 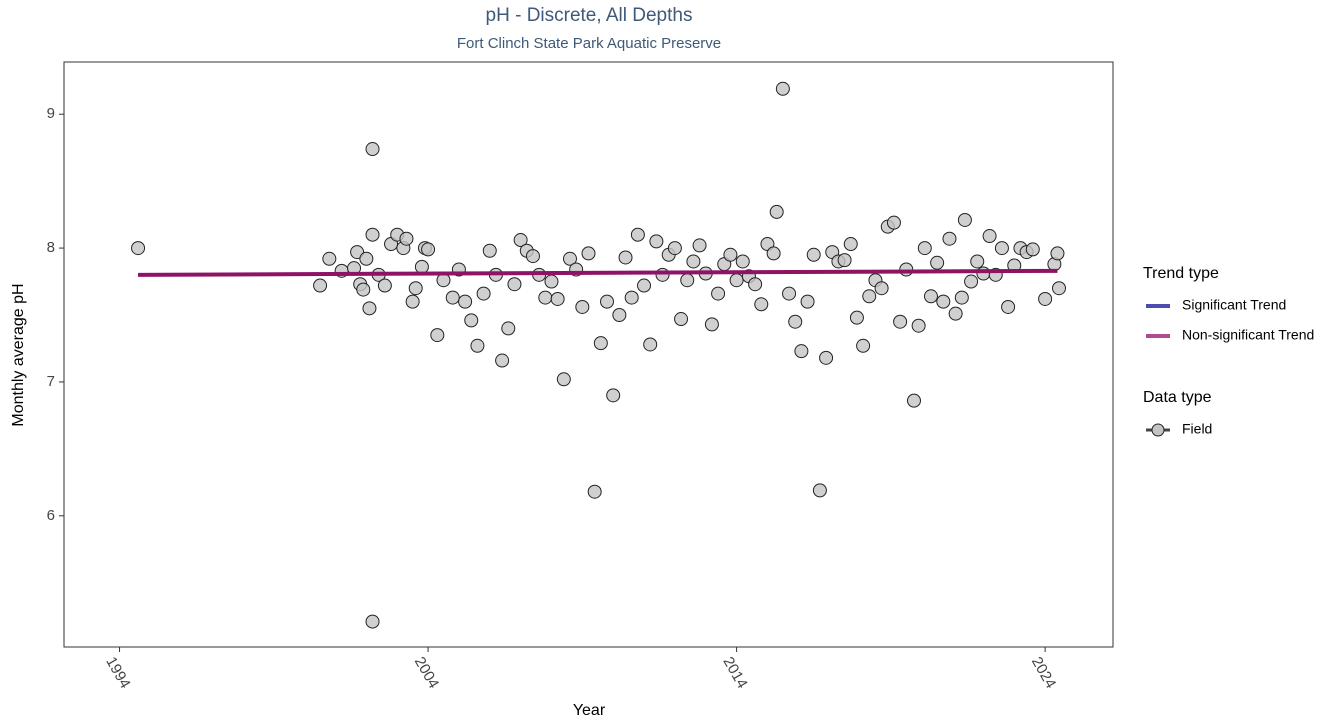 I want to click on y-axis-label: Monthly average pH, so click(x=18, y=354).